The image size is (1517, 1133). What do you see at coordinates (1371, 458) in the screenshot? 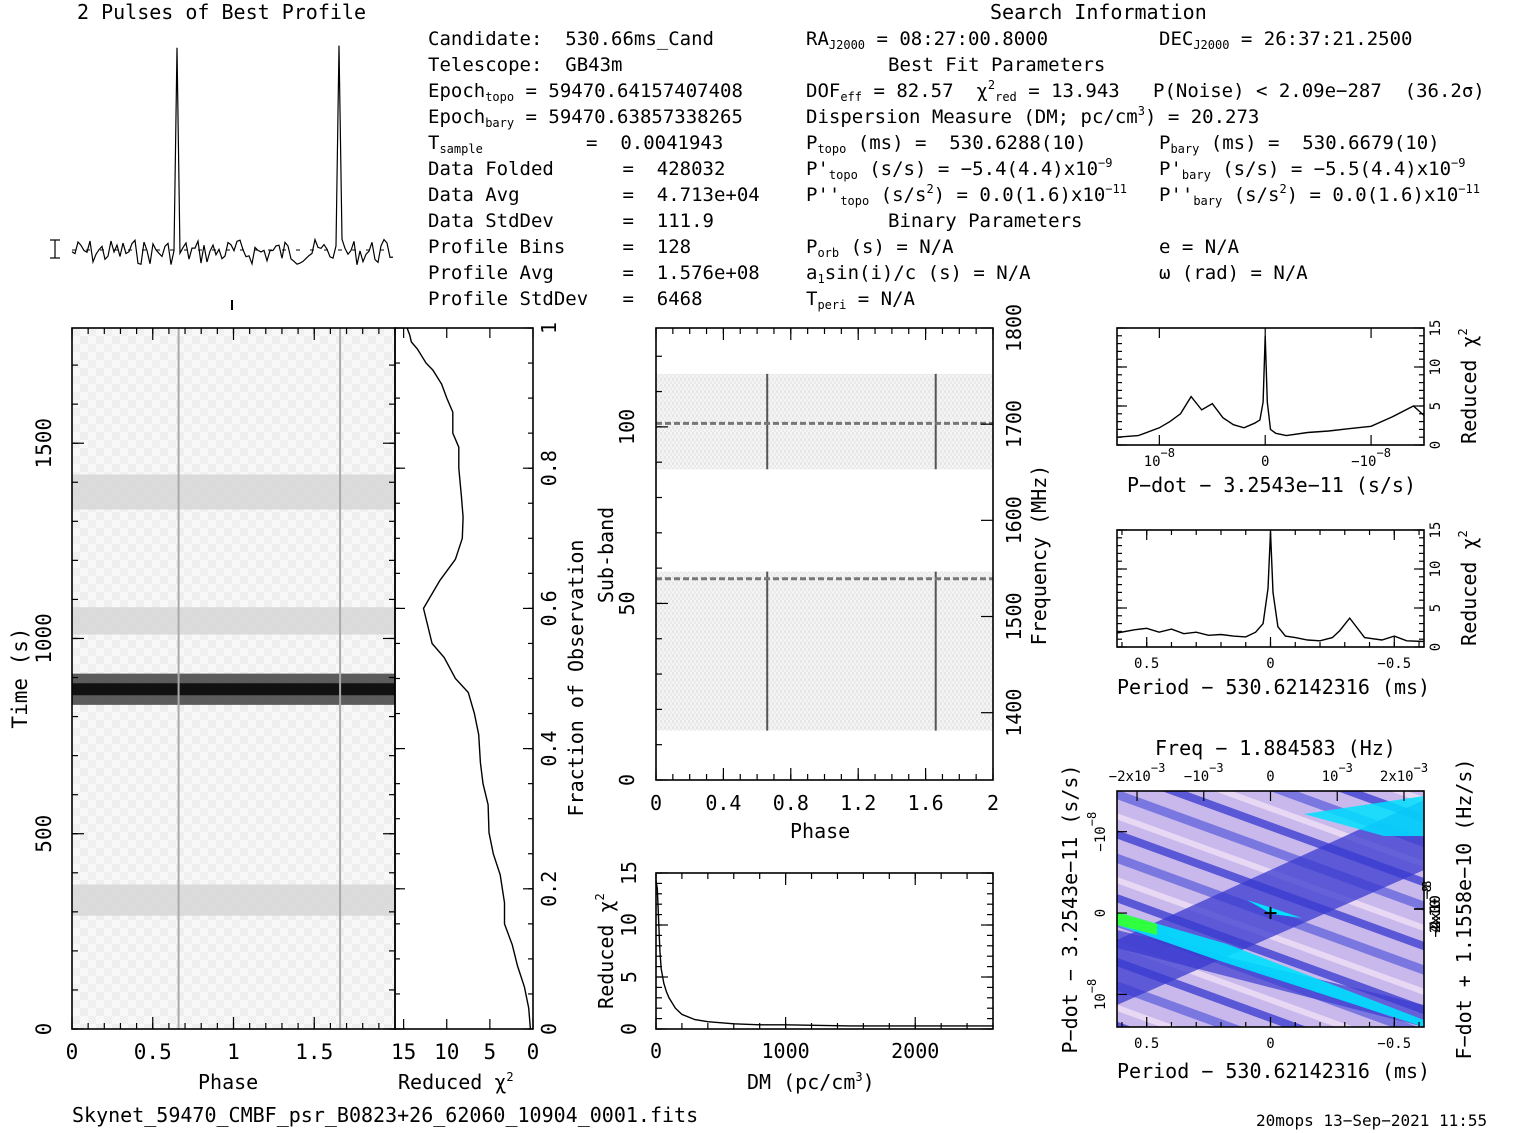
I see `pdot-xtick-label: −10−8` at bounding box center [1371, 458].